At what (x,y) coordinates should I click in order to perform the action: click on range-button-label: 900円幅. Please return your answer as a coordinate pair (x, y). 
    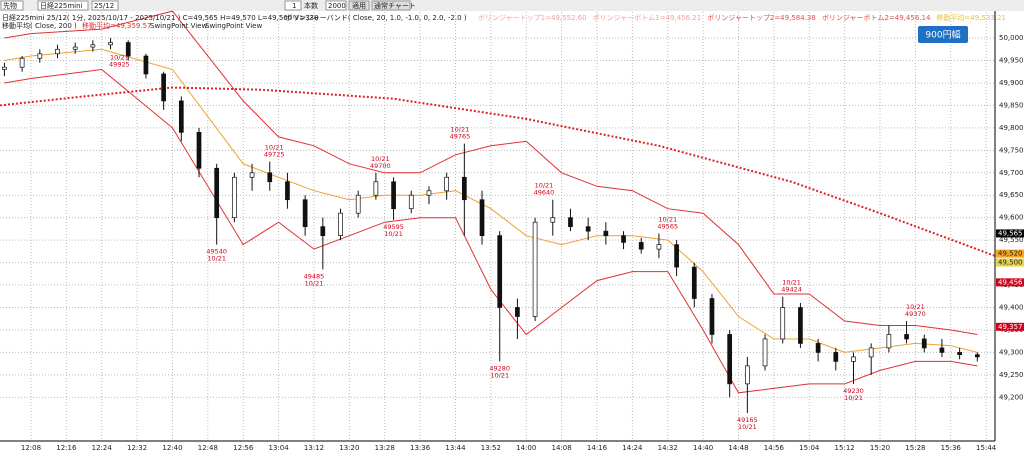
    Looking at the image, I should click on (942, 35).